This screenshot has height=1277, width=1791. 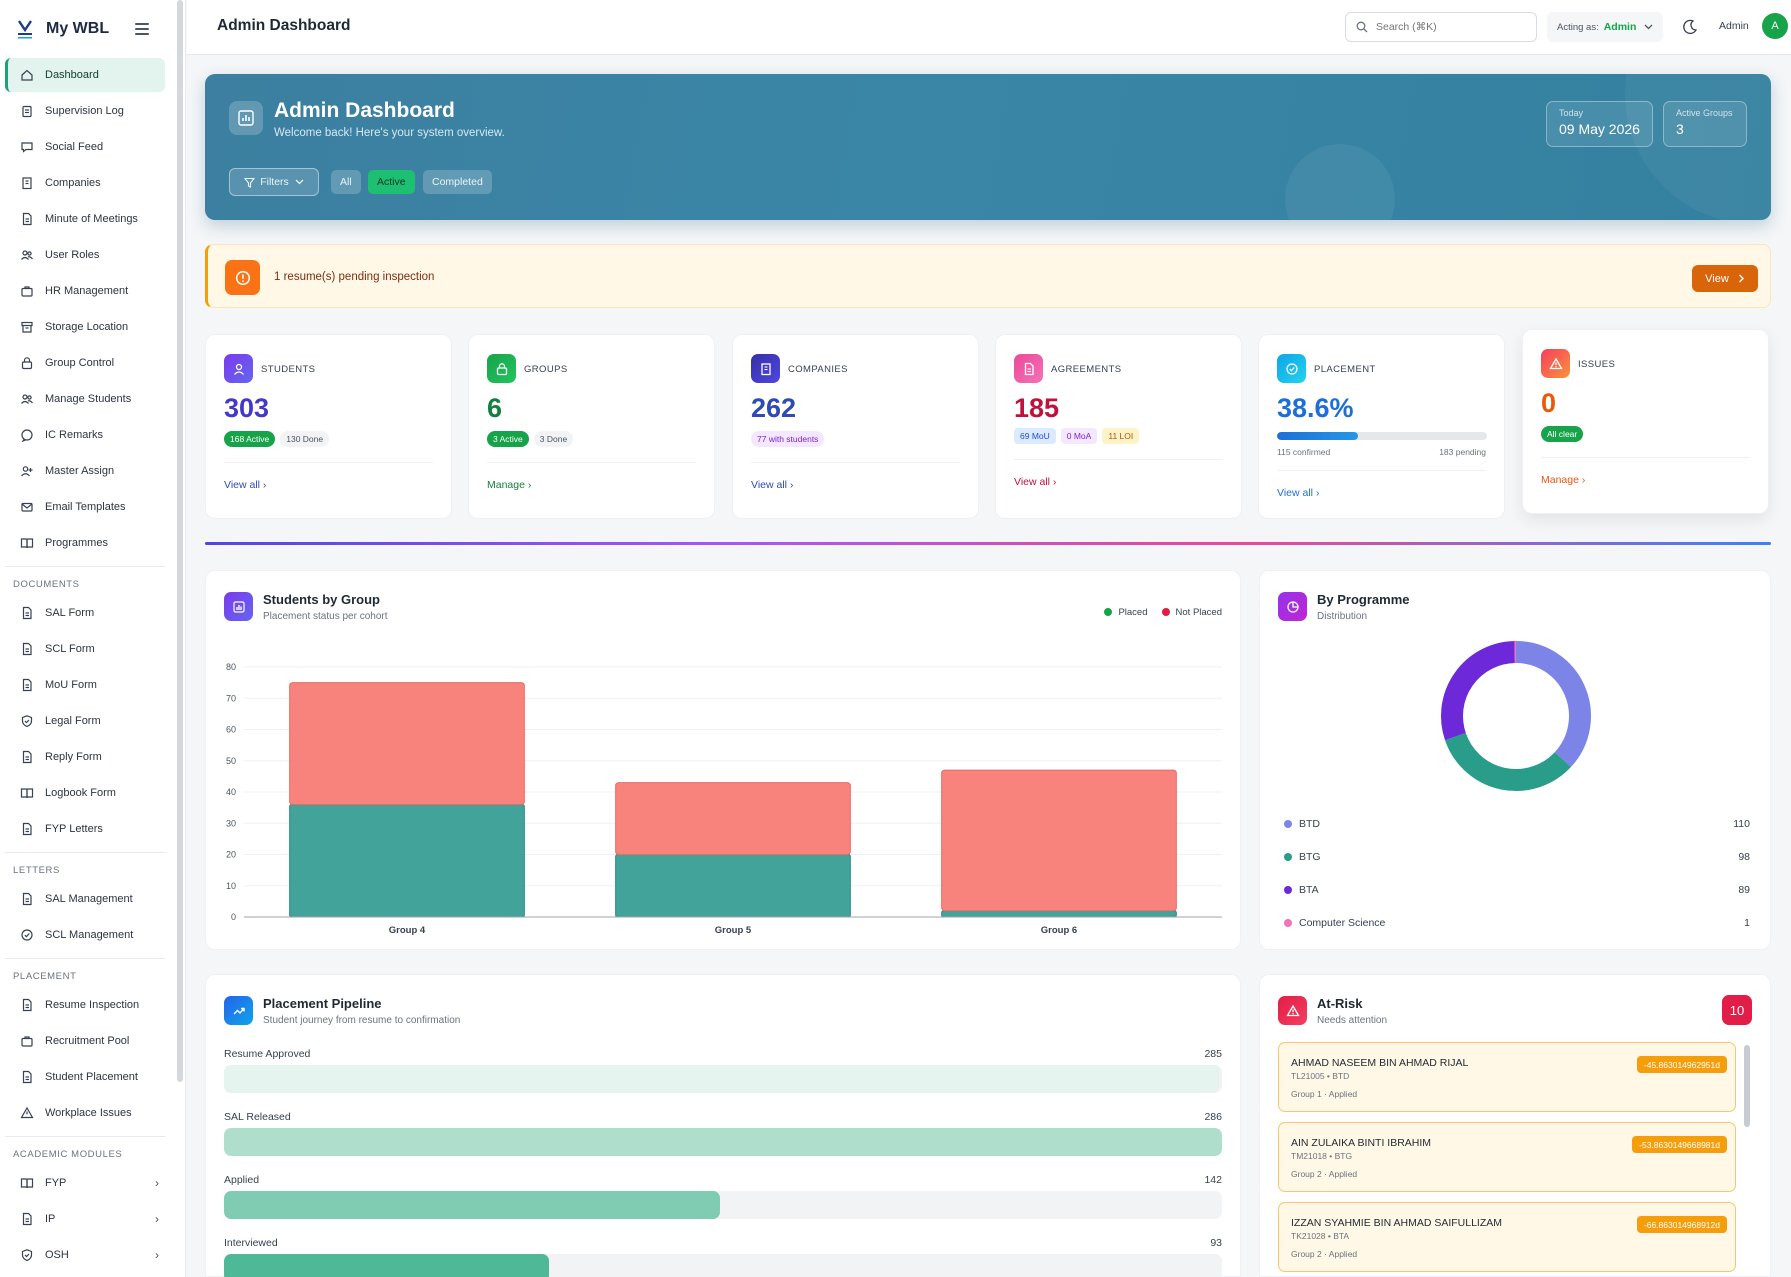 What do you see at coordinates (1725, 278) in the screenshot?
I see `alert-view-button: View` at bounding box center [1725, 278].